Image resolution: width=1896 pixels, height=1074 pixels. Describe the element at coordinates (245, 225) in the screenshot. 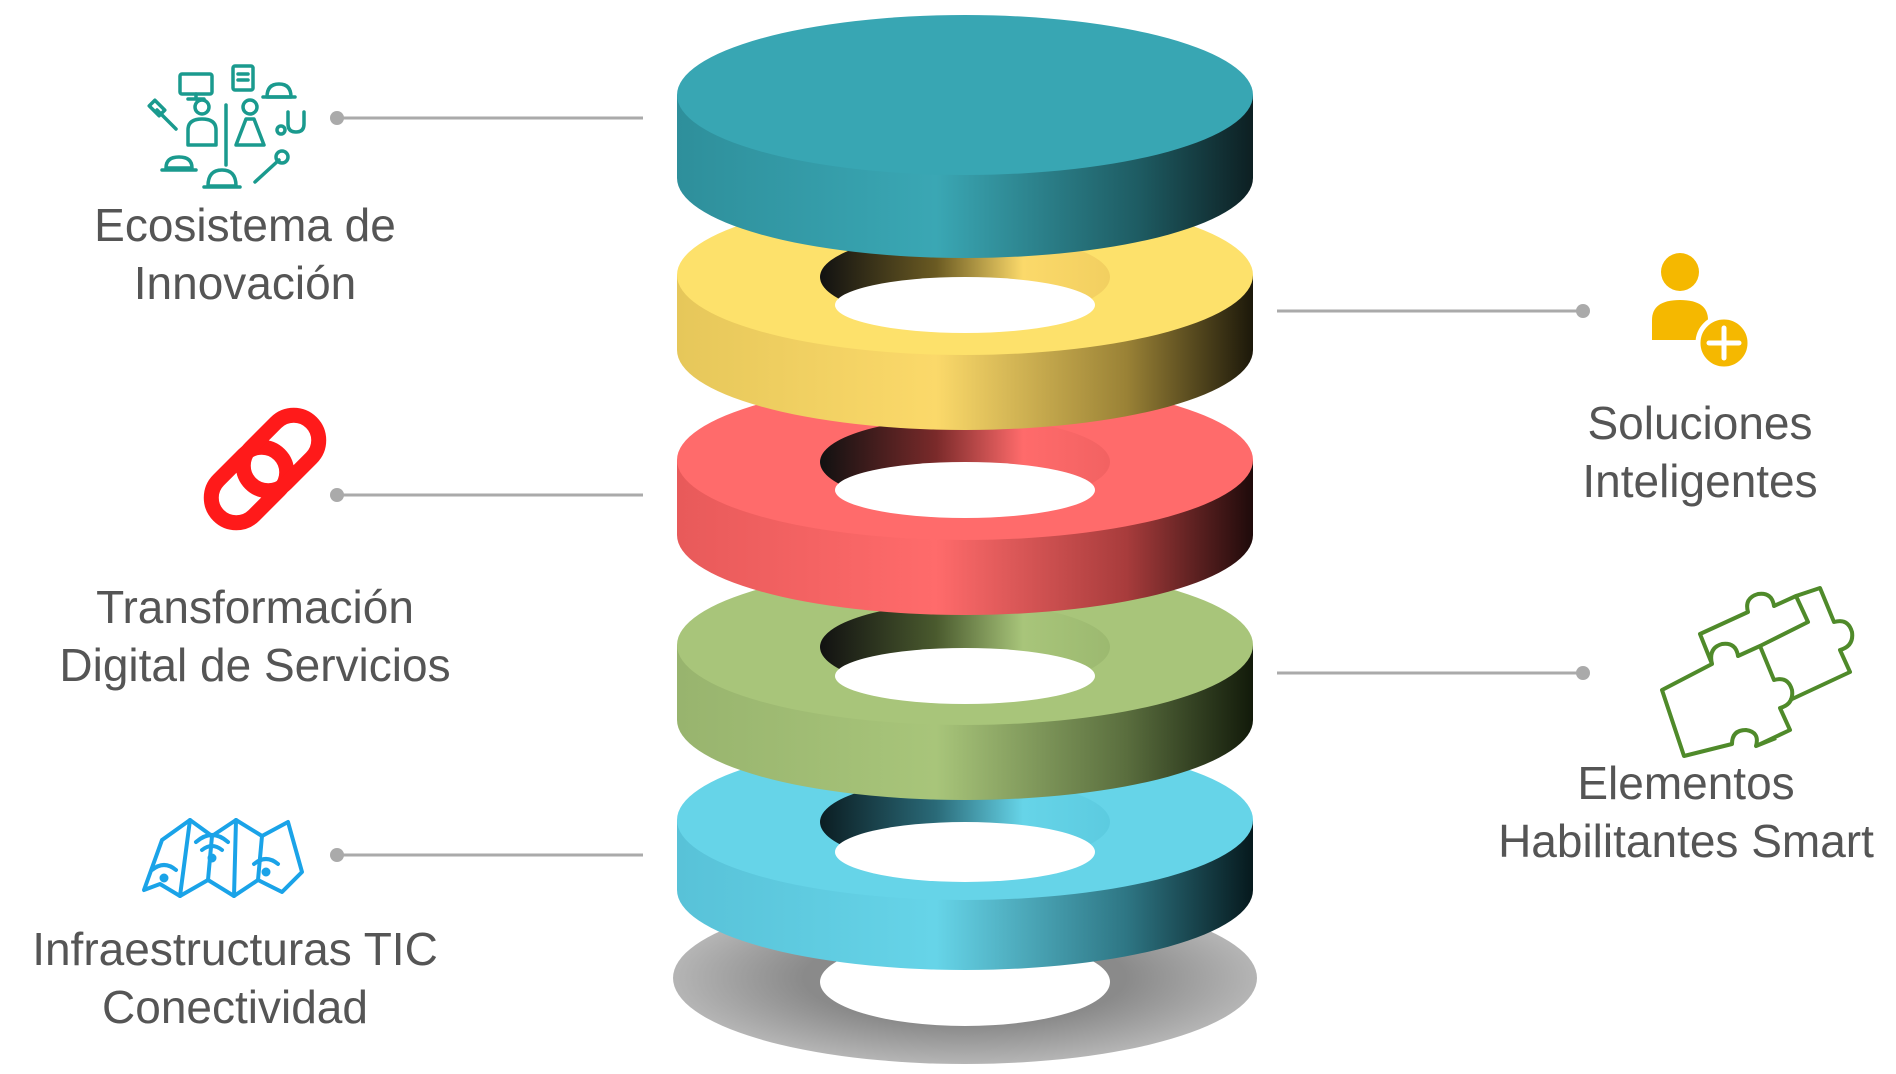

I see `label-ecosistema-line1: Ecosistema de` at that location.